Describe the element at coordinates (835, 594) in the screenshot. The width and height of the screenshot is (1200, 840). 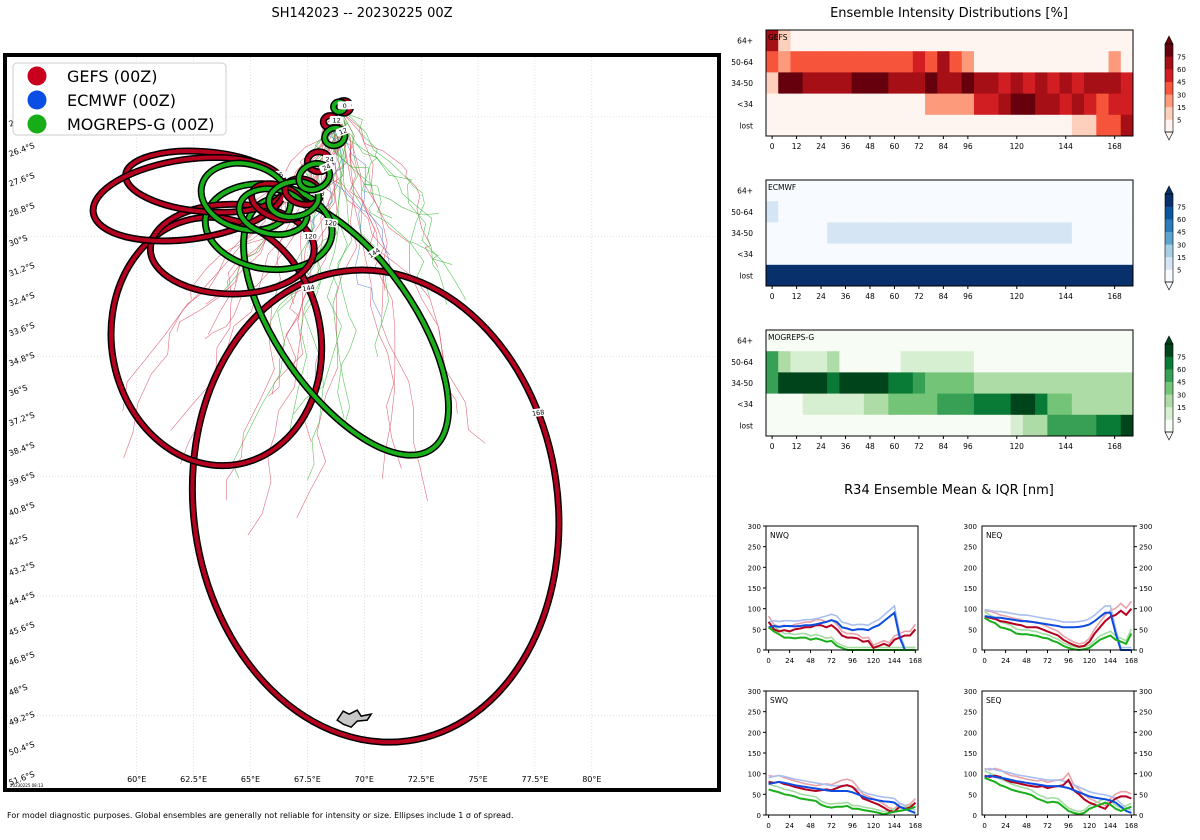
I see `r34-panel-nwq: NWQ 0 24 48 72 96 120 144 168 0 50 100 150 200 250 300` at that location.